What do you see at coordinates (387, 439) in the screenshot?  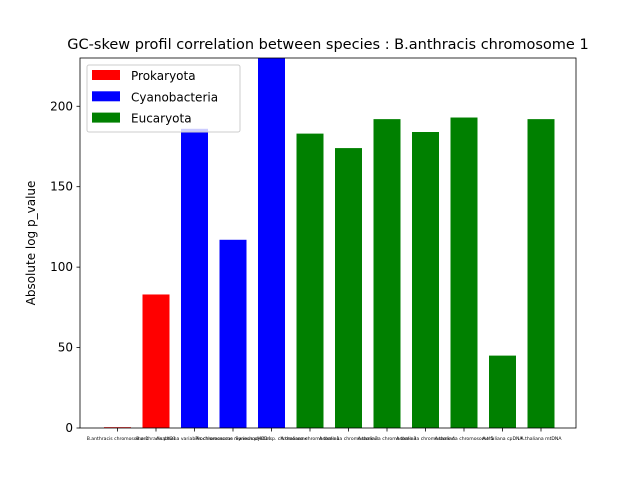 I see `x-tick-label: A.thaliana chromosome 3` at bounding box center [387, 439].